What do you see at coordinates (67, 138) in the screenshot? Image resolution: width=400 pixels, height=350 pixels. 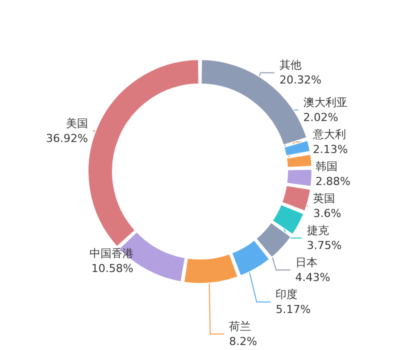 I see `data-label: 36.92%` at bounding box center [67, 138].